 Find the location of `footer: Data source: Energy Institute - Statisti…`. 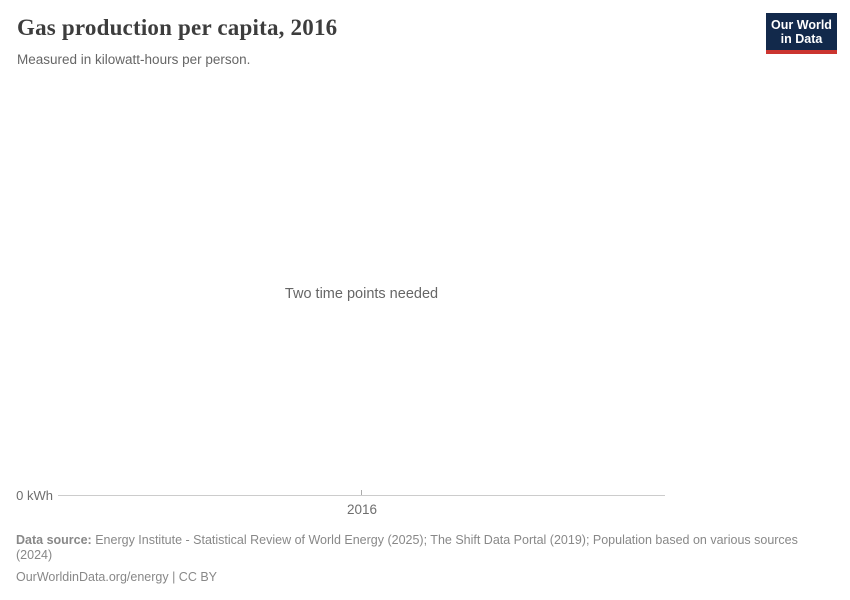

footer: Data source: Energy Institute - Statisti… is located at coordinates (414, 559).